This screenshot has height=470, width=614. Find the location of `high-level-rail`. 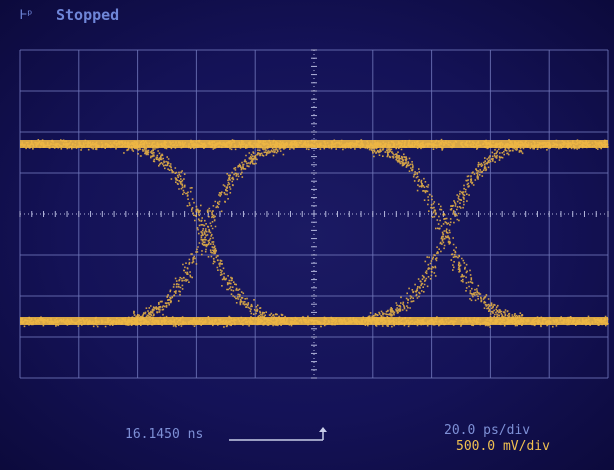

high-level-rail is located at coordinates (314, 144).